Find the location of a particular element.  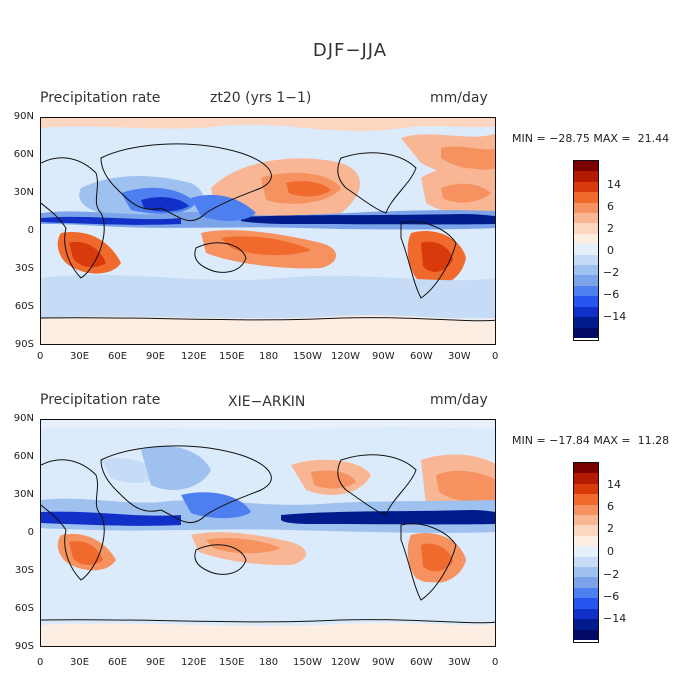

panel-center-label: zt20 (yrs 1−1) is located at coordinates (261, 98).